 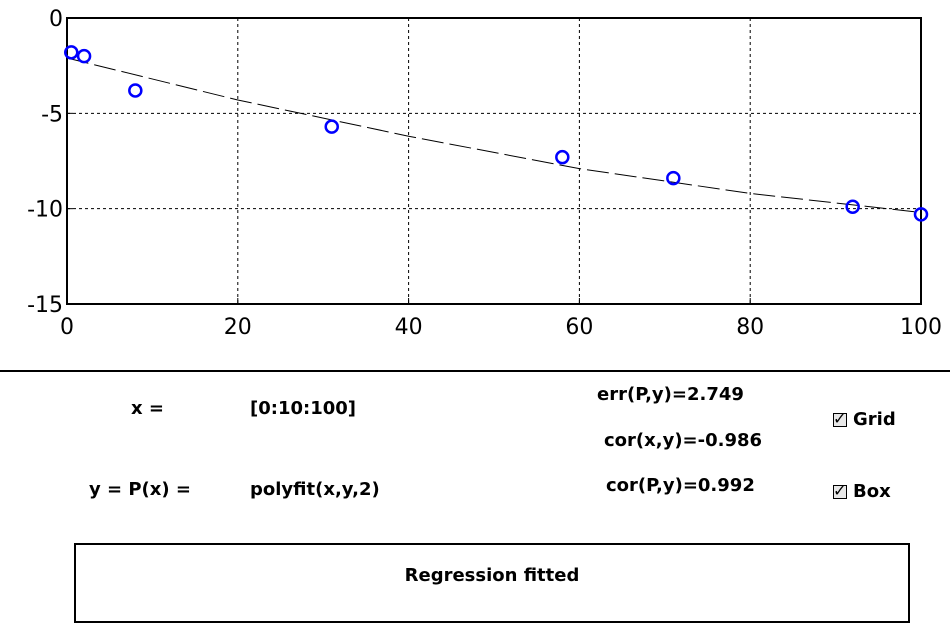 I want to click on grid-checkbox: ✓ Grid, so click(x=864, y=419).